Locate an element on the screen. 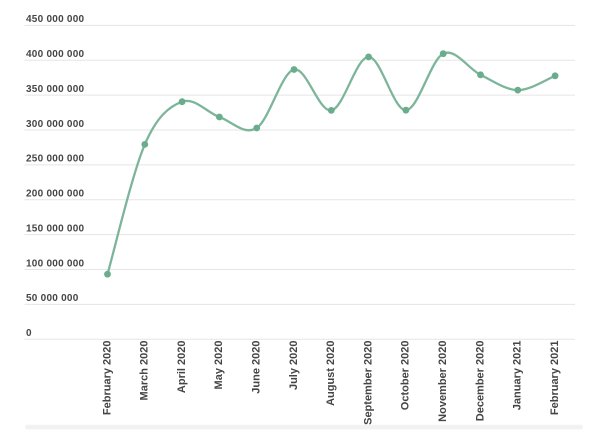  svg-text: May 2020 is located at coordinates (219, 365).